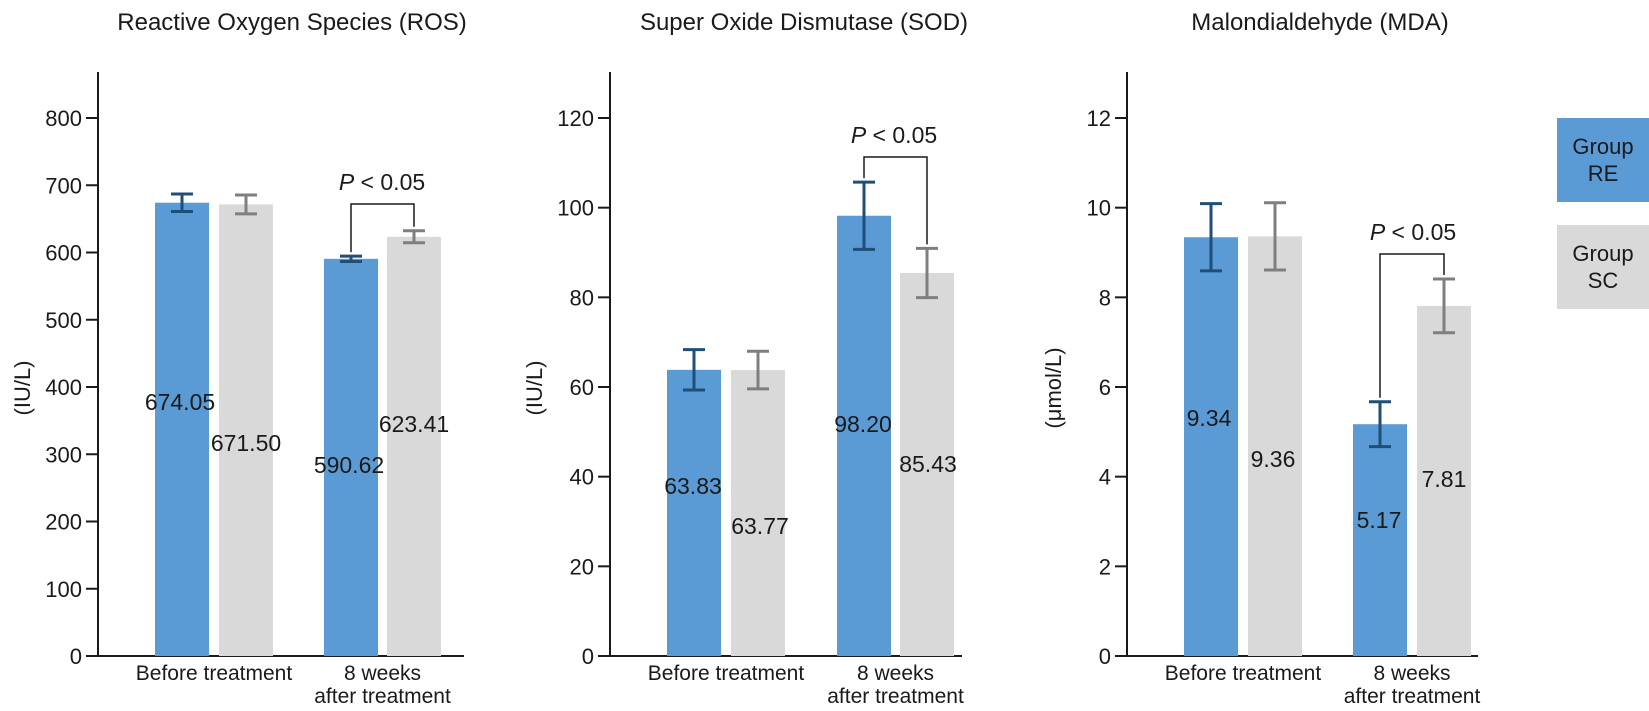  I want to click on data-label: 85.43, so click(928, 464).